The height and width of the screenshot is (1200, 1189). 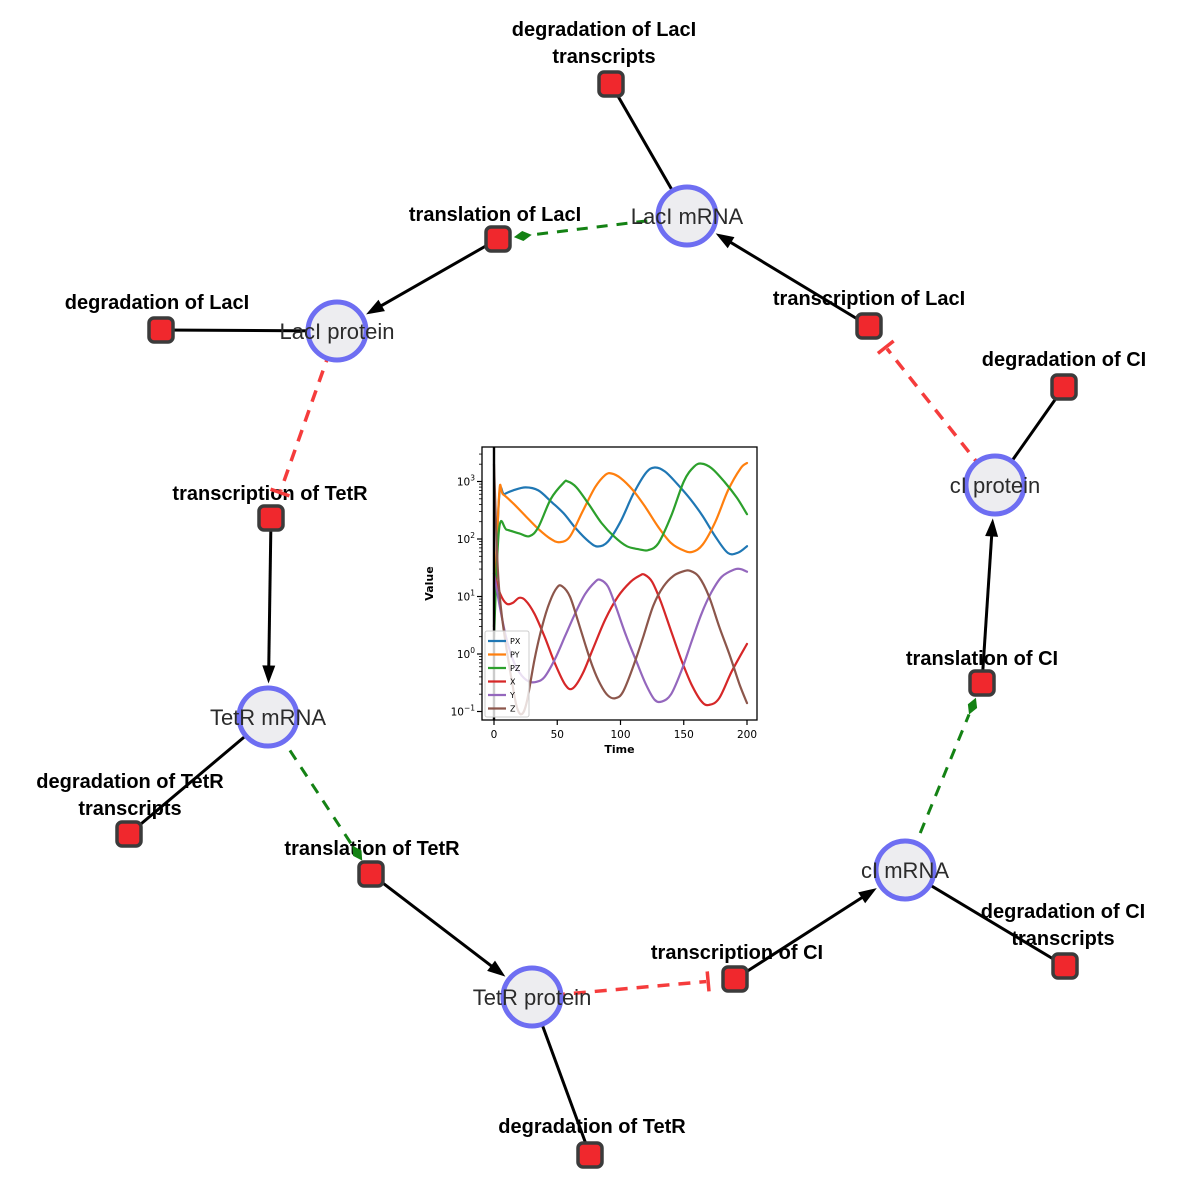 What do you see at coordinates (429, 583) in the screenshot?
I see `chart-ylabel: Value` at bounding box center [429, 583].